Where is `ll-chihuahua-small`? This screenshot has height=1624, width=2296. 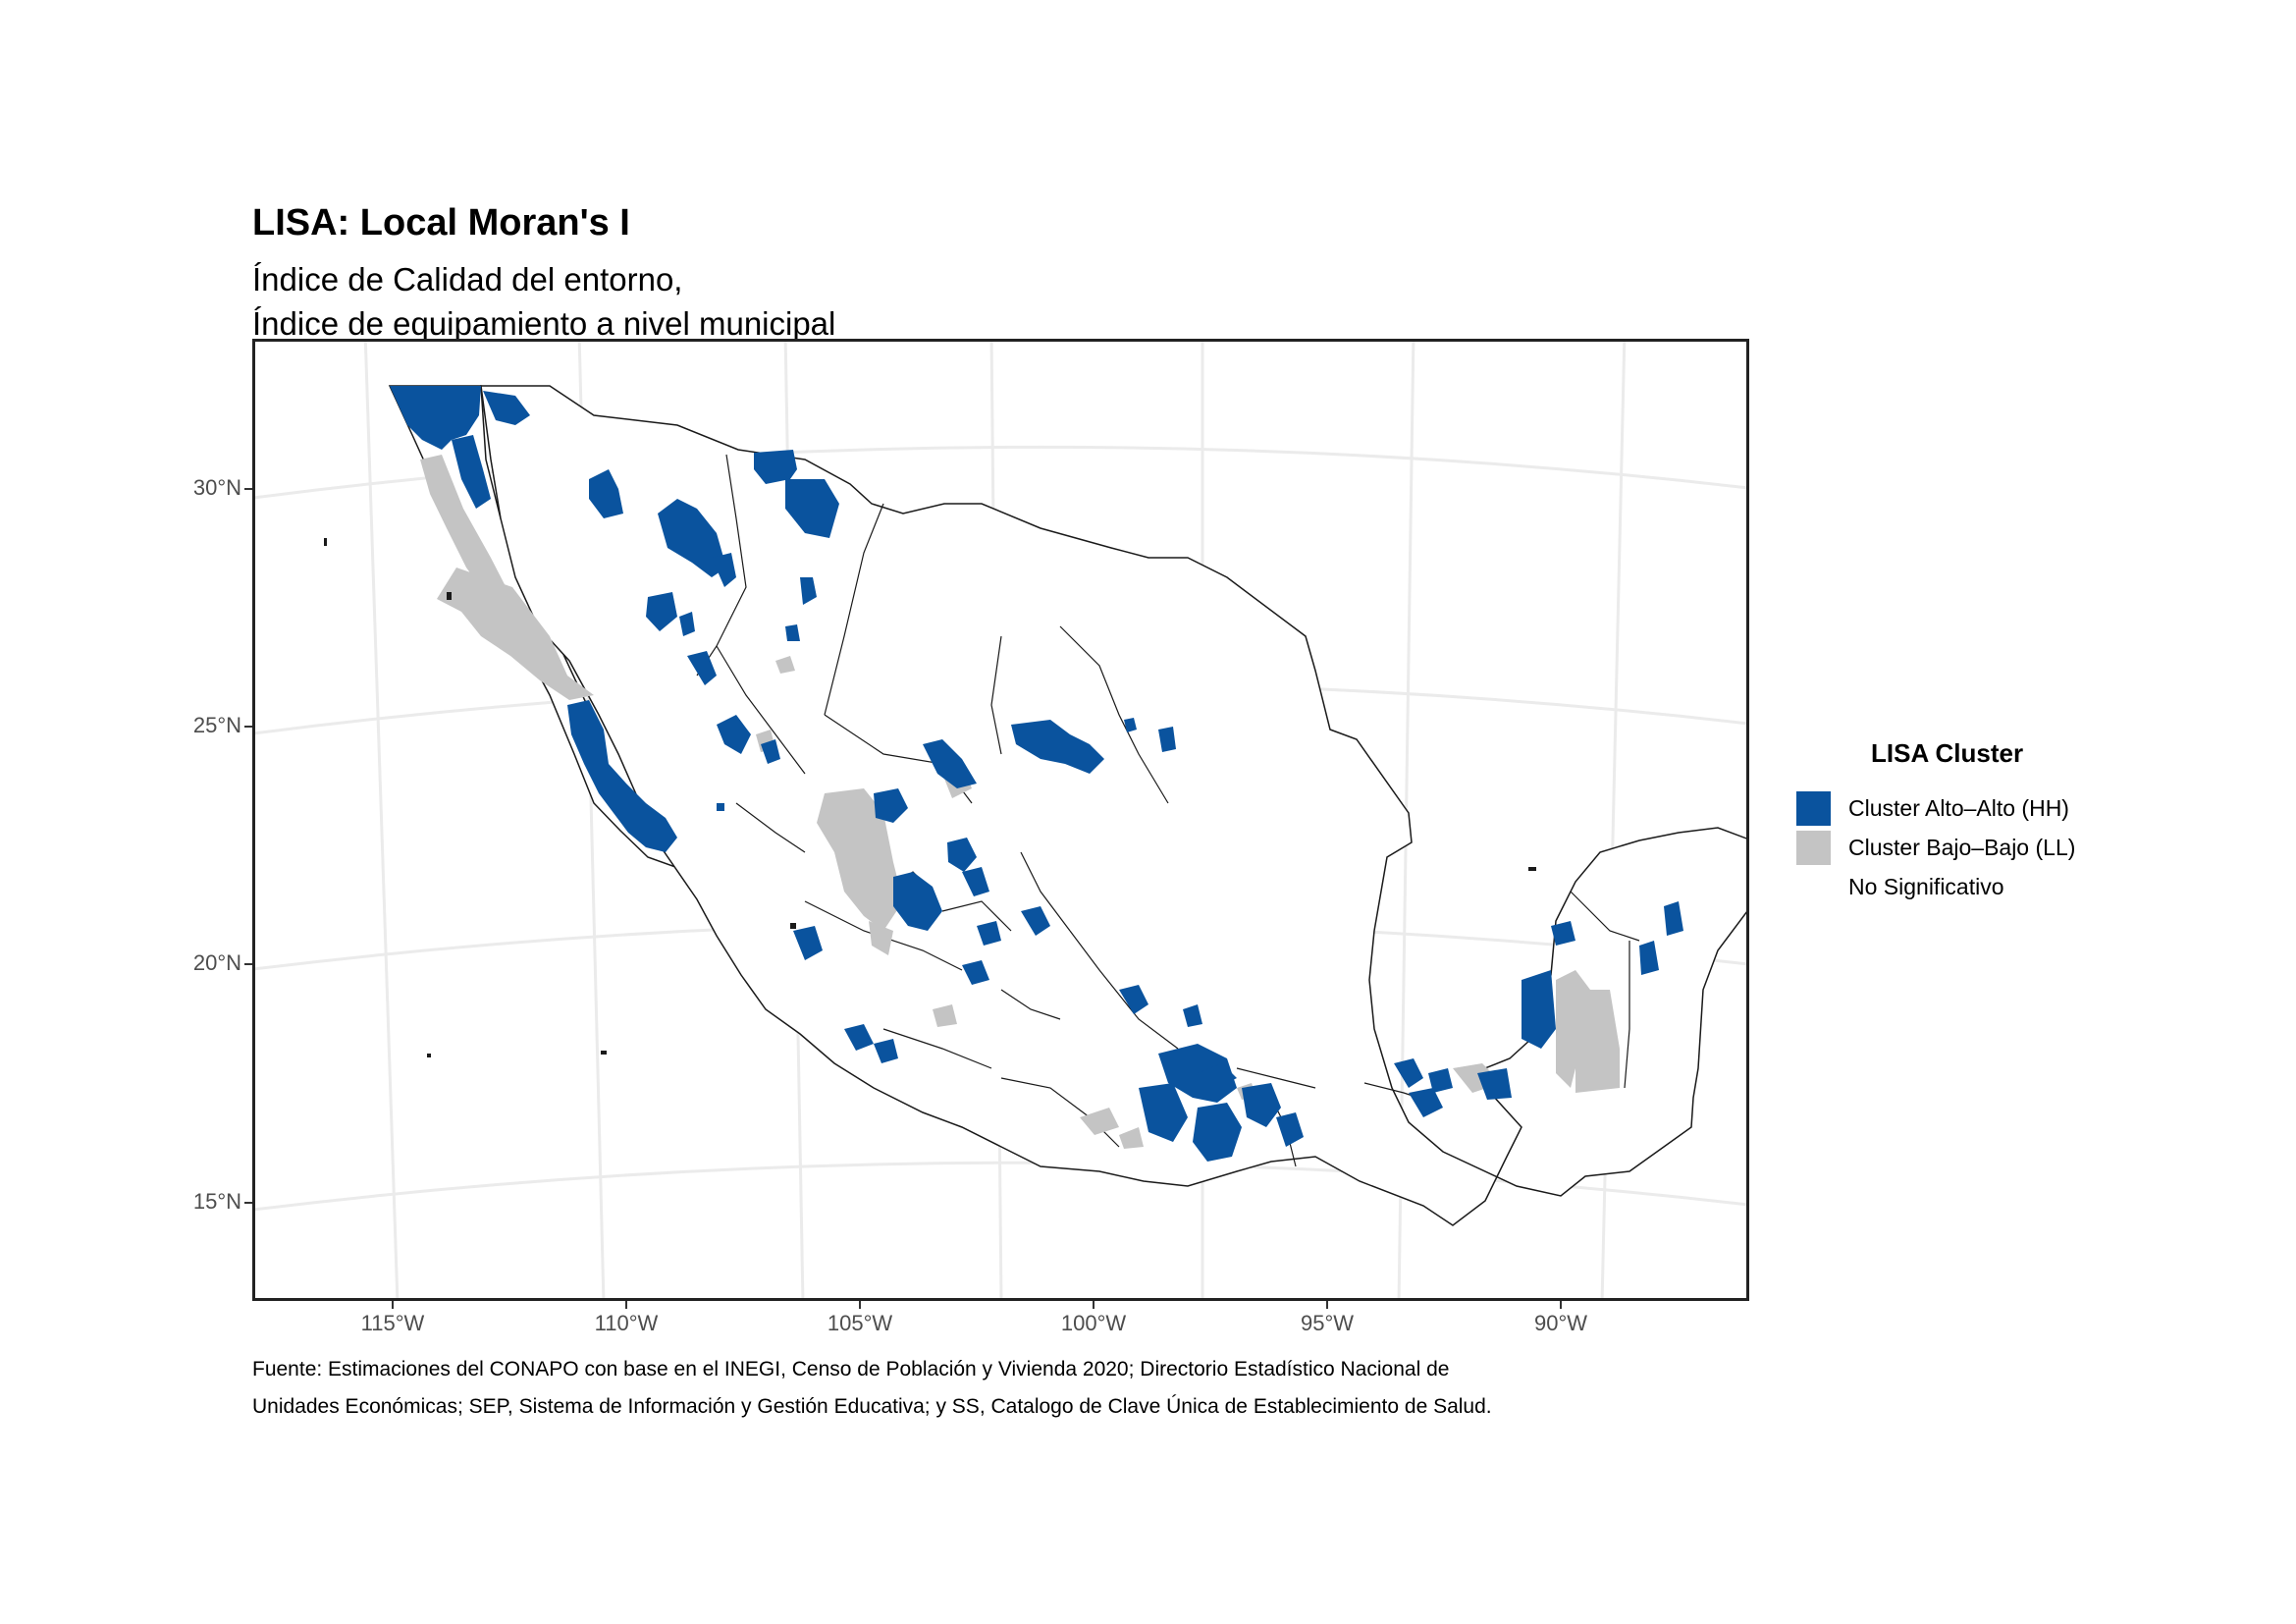
ll-chihuahua-small is located at coordinates (785, 665).